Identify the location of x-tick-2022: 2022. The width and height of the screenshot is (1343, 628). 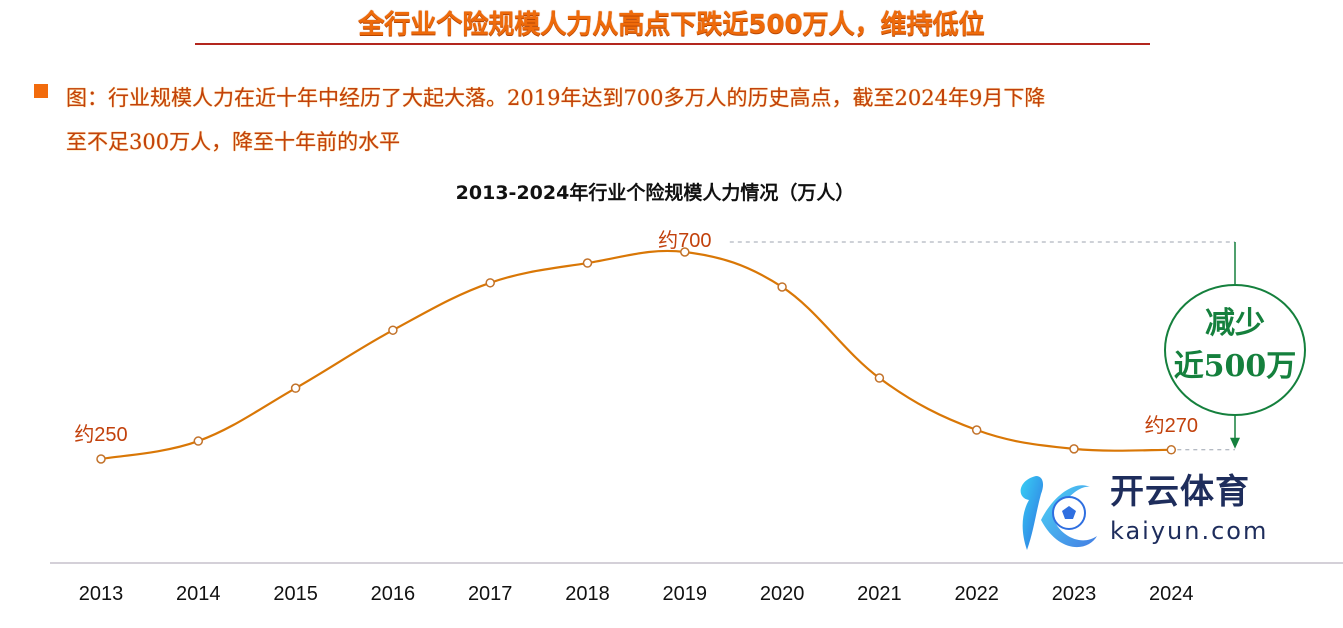
(976, 594).